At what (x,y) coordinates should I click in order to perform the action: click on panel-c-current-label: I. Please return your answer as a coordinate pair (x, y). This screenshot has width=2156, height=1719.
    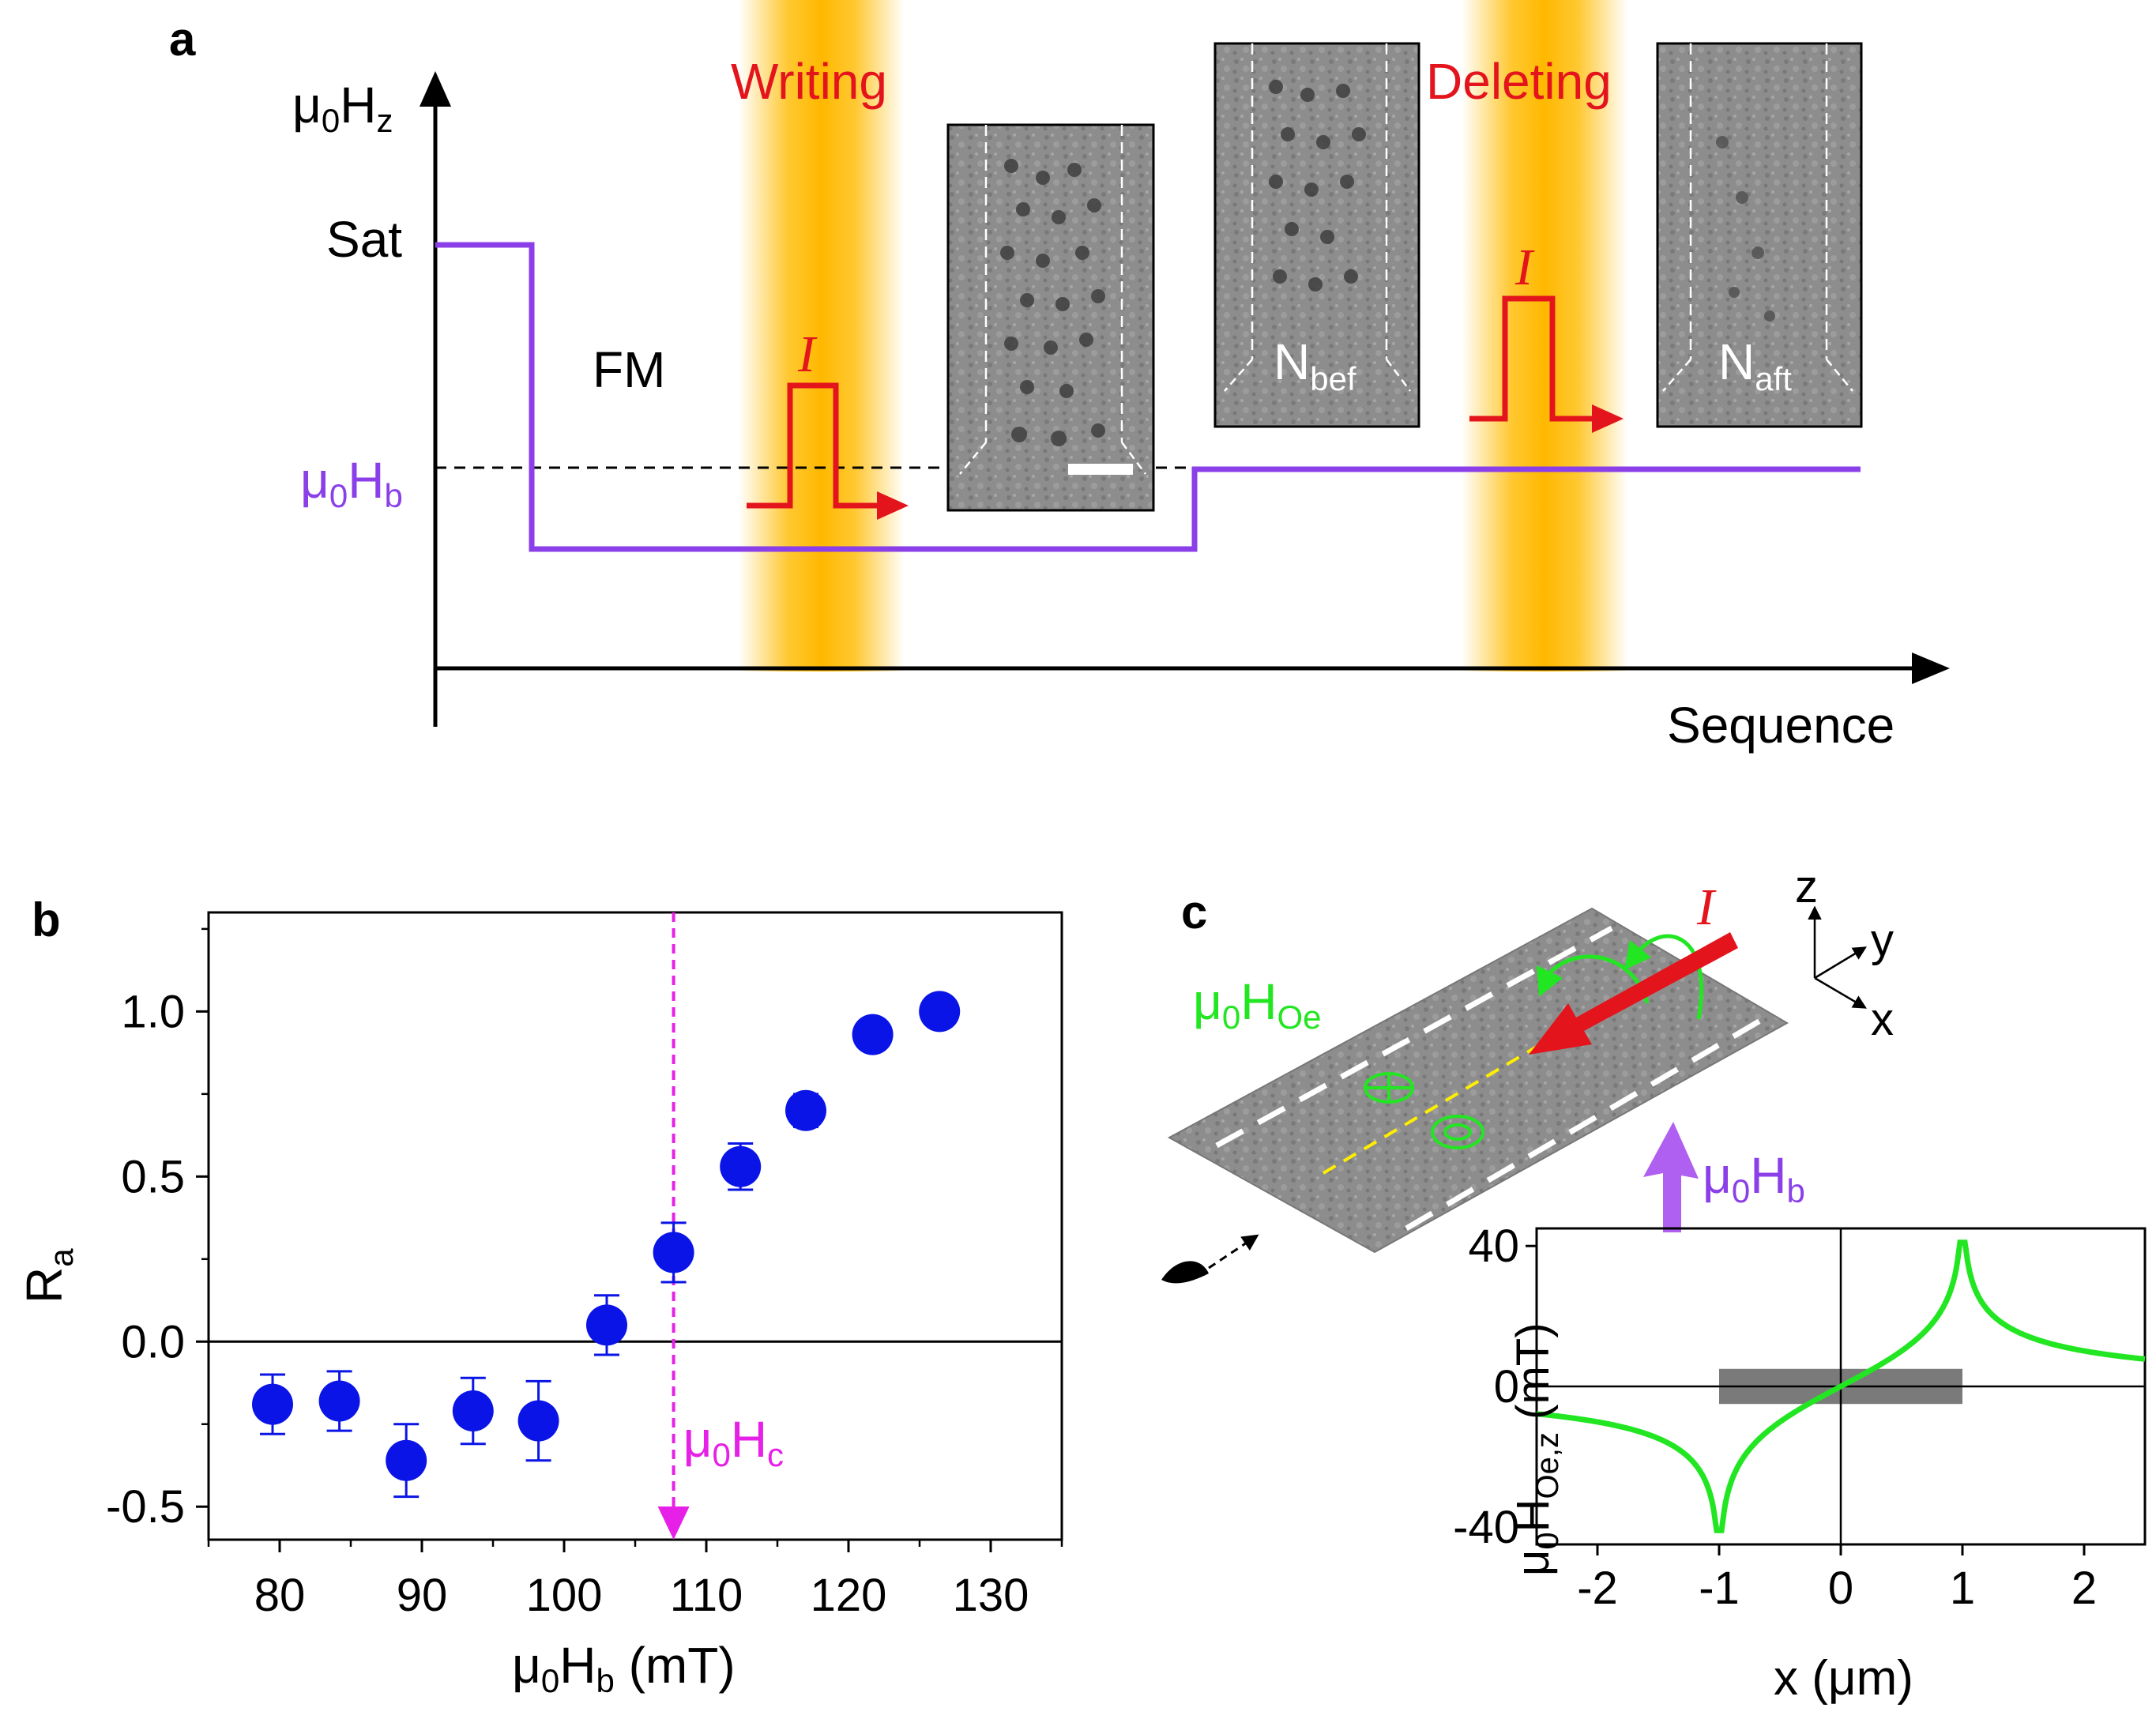
    Looking at the image, I should click on (1707, 907).